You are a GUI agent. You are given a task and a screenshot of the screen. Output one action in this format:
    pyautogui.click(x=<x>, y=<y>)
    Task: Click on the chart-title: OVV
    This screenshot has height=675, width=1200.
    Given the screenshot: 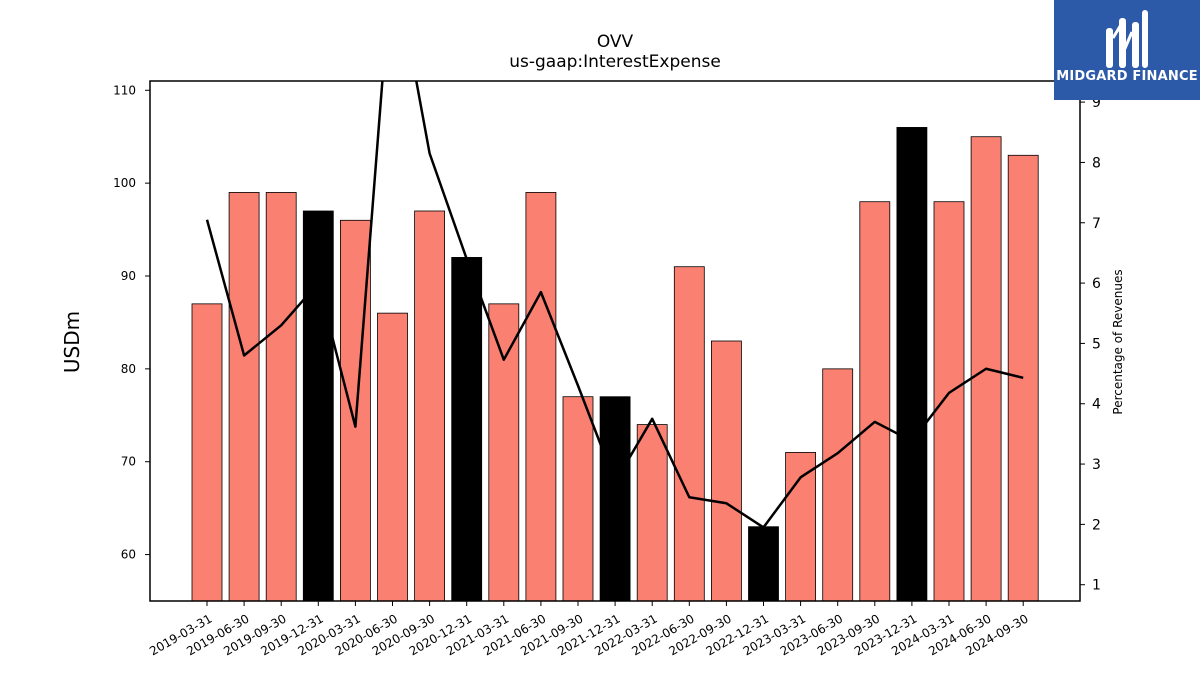 What is the action you would take?
    pyautogui.click(x=615, y=42)
    